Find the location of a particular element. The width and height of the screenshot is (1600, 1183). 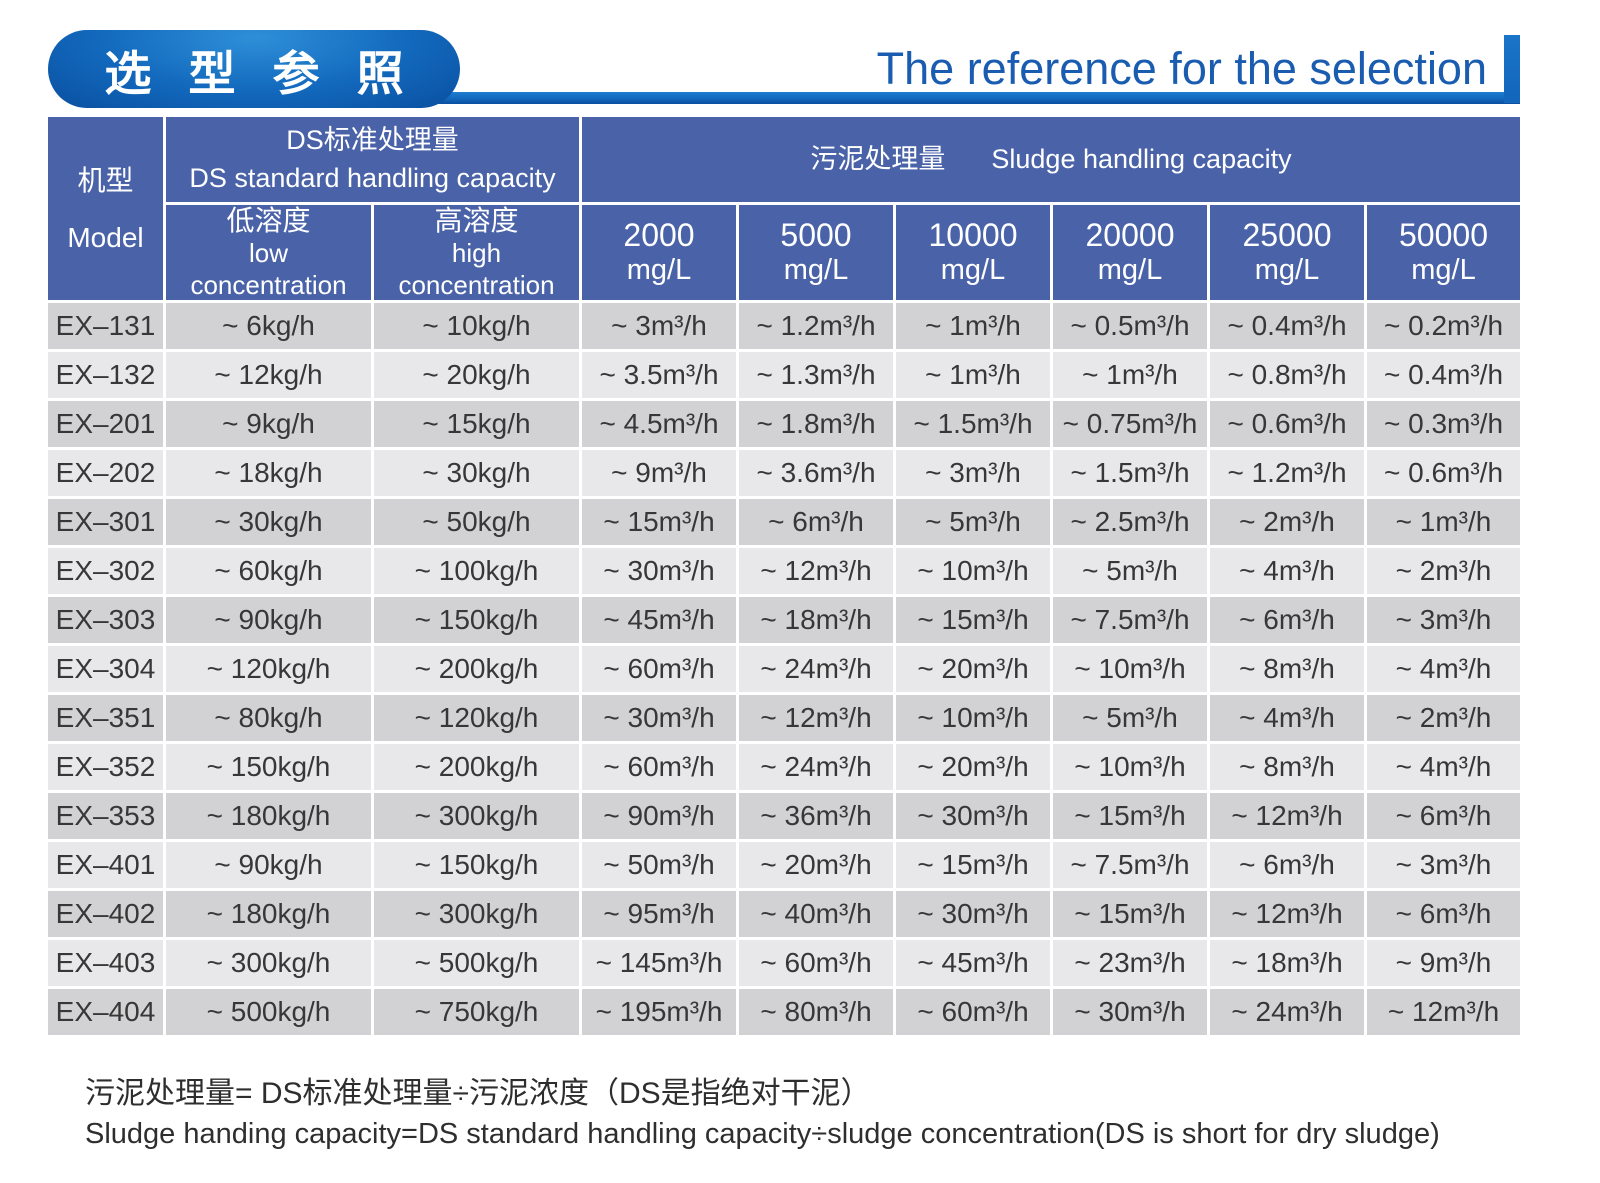

model-header-en: Model is located at coordinates (105, 237).